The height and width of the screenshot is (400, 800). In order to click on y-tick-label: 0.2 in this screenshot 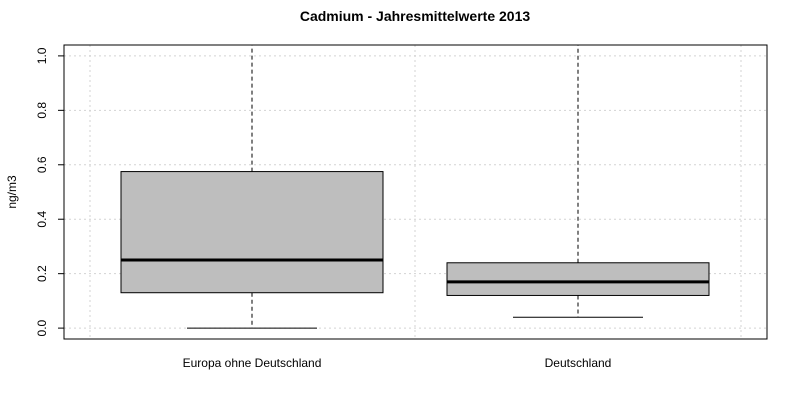, I will do `click(42, 273)`.